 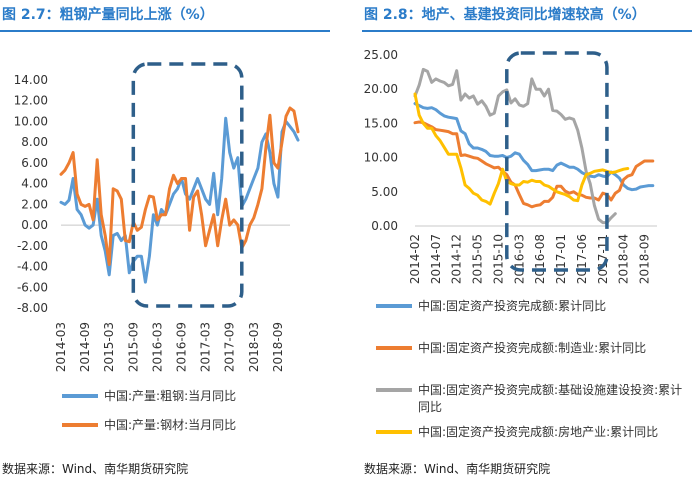 I want to click on legend-label: 中国:产量:粗钢:当月同比, so click(x=170, y=396).